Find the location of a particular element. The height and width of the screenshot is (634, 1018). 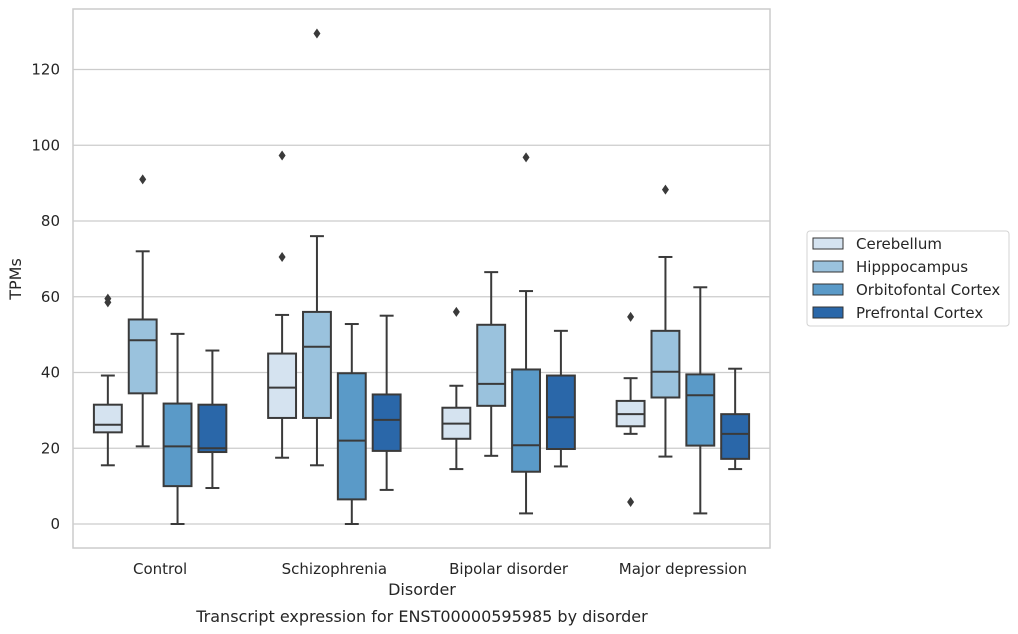

x-tick-label: Control is located at coordinates (160, 569).